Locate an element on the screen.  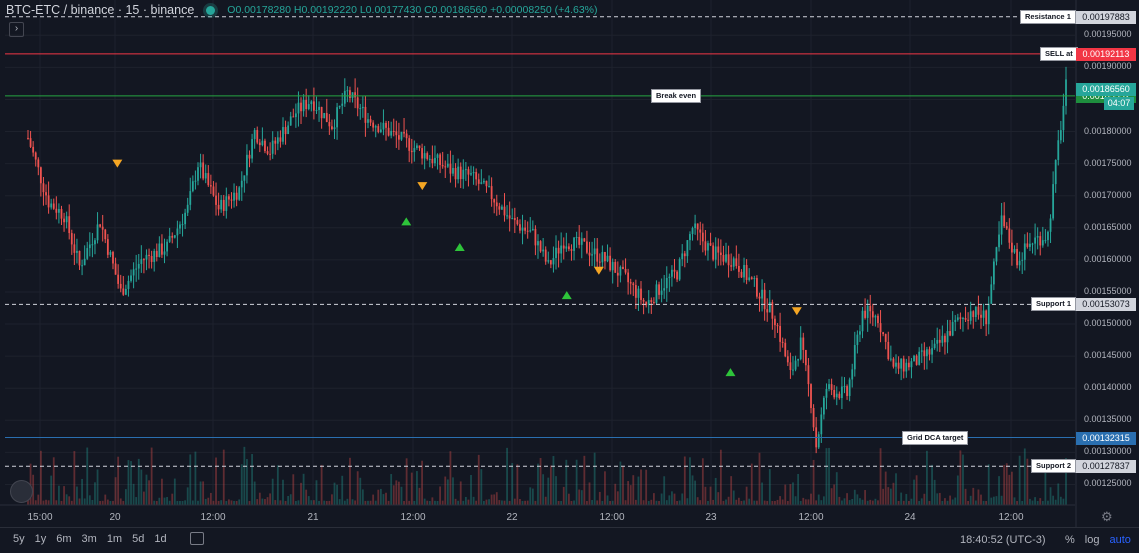
range-3m: 3m is located at coordinates (89, 539).